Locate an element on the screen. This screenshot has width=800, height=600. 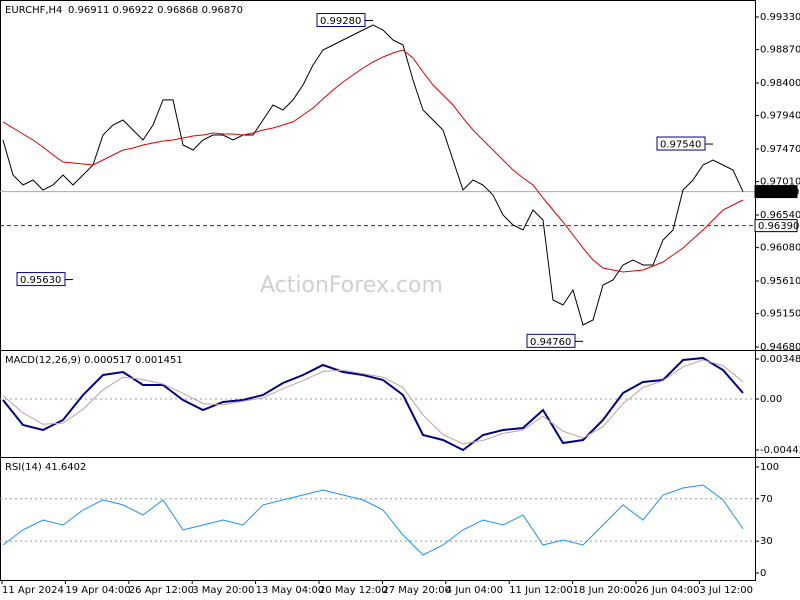
annotation-label: 0.95630 is located at coordinates (40, 280).